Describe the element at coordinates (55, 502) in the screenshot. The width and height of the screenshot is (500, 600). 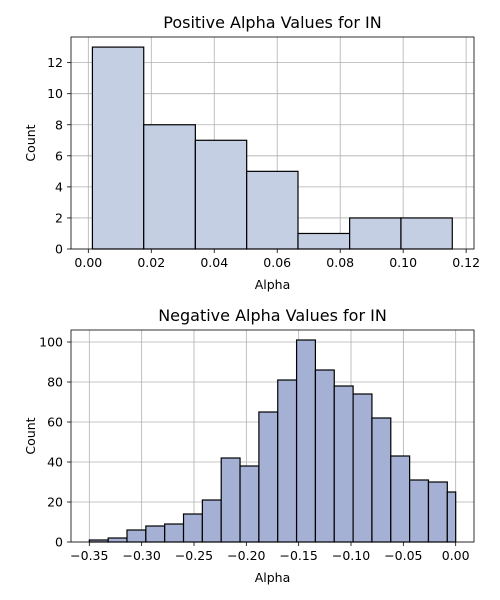
I see `y-tick-label: 20` at that location.